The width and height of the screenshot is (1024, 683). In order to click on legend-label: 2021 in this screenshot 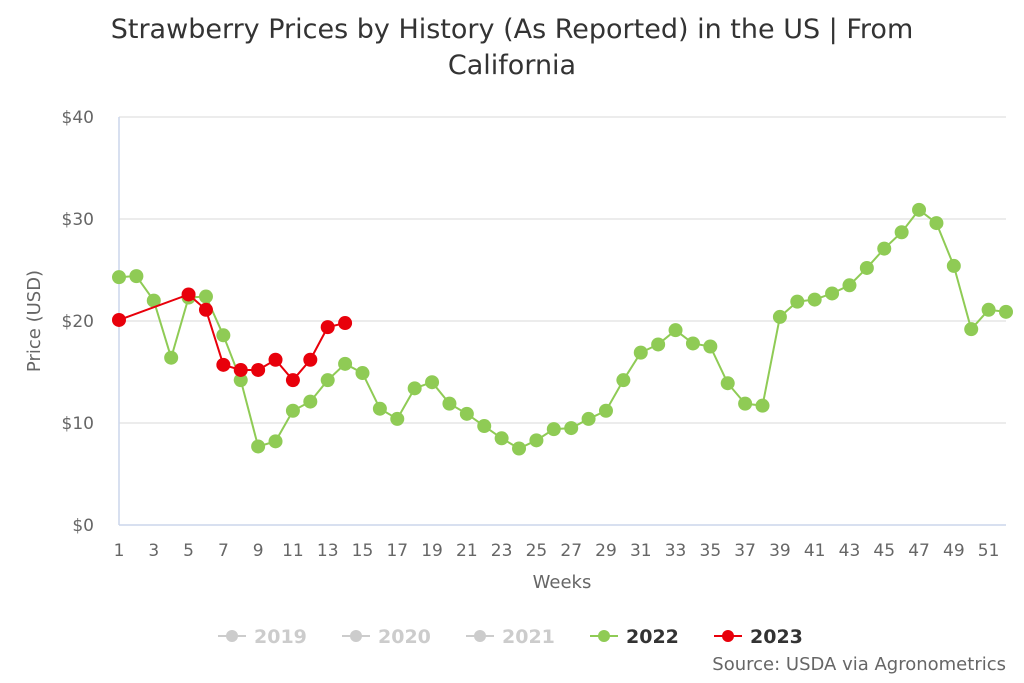, I will do `click(528, 637)`.